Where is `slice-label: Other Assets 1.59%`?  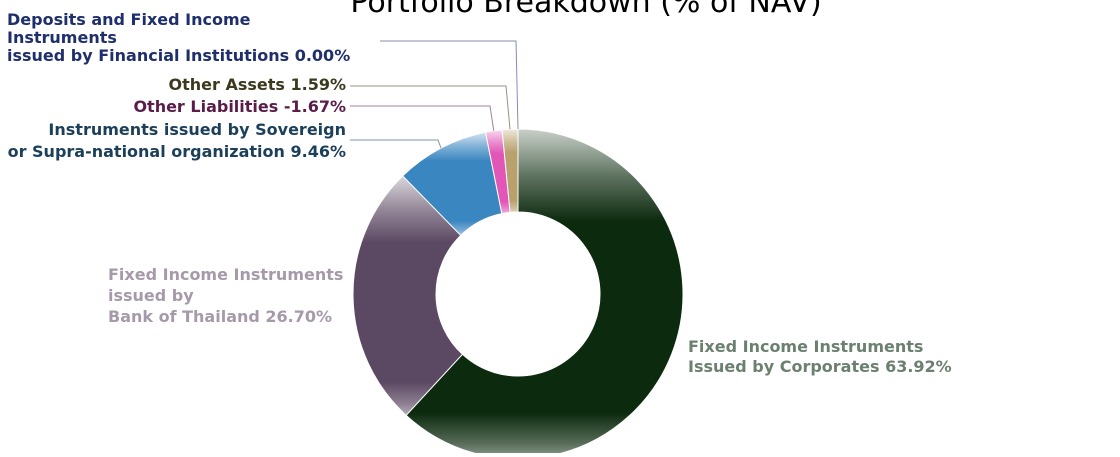 slice-label: Other Assets 1.59% is located at coordinates (257, 84).